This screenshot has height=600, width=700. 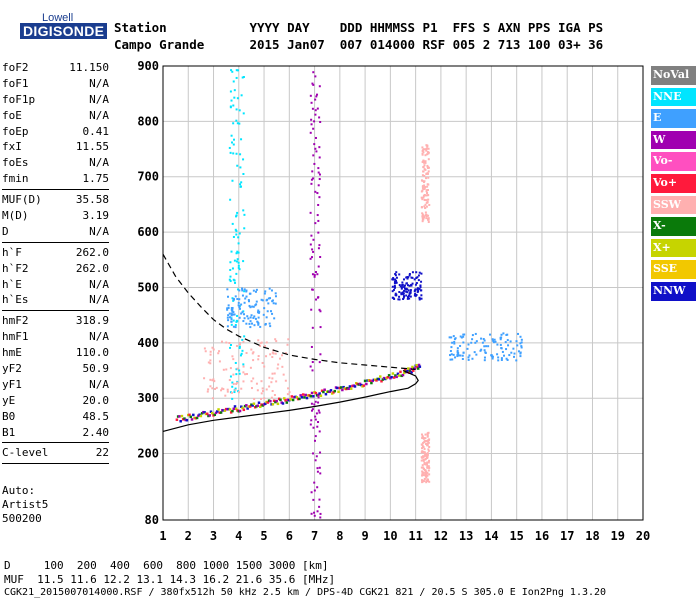 I want to click on param-value: N/A, so click(x=99, y=83).